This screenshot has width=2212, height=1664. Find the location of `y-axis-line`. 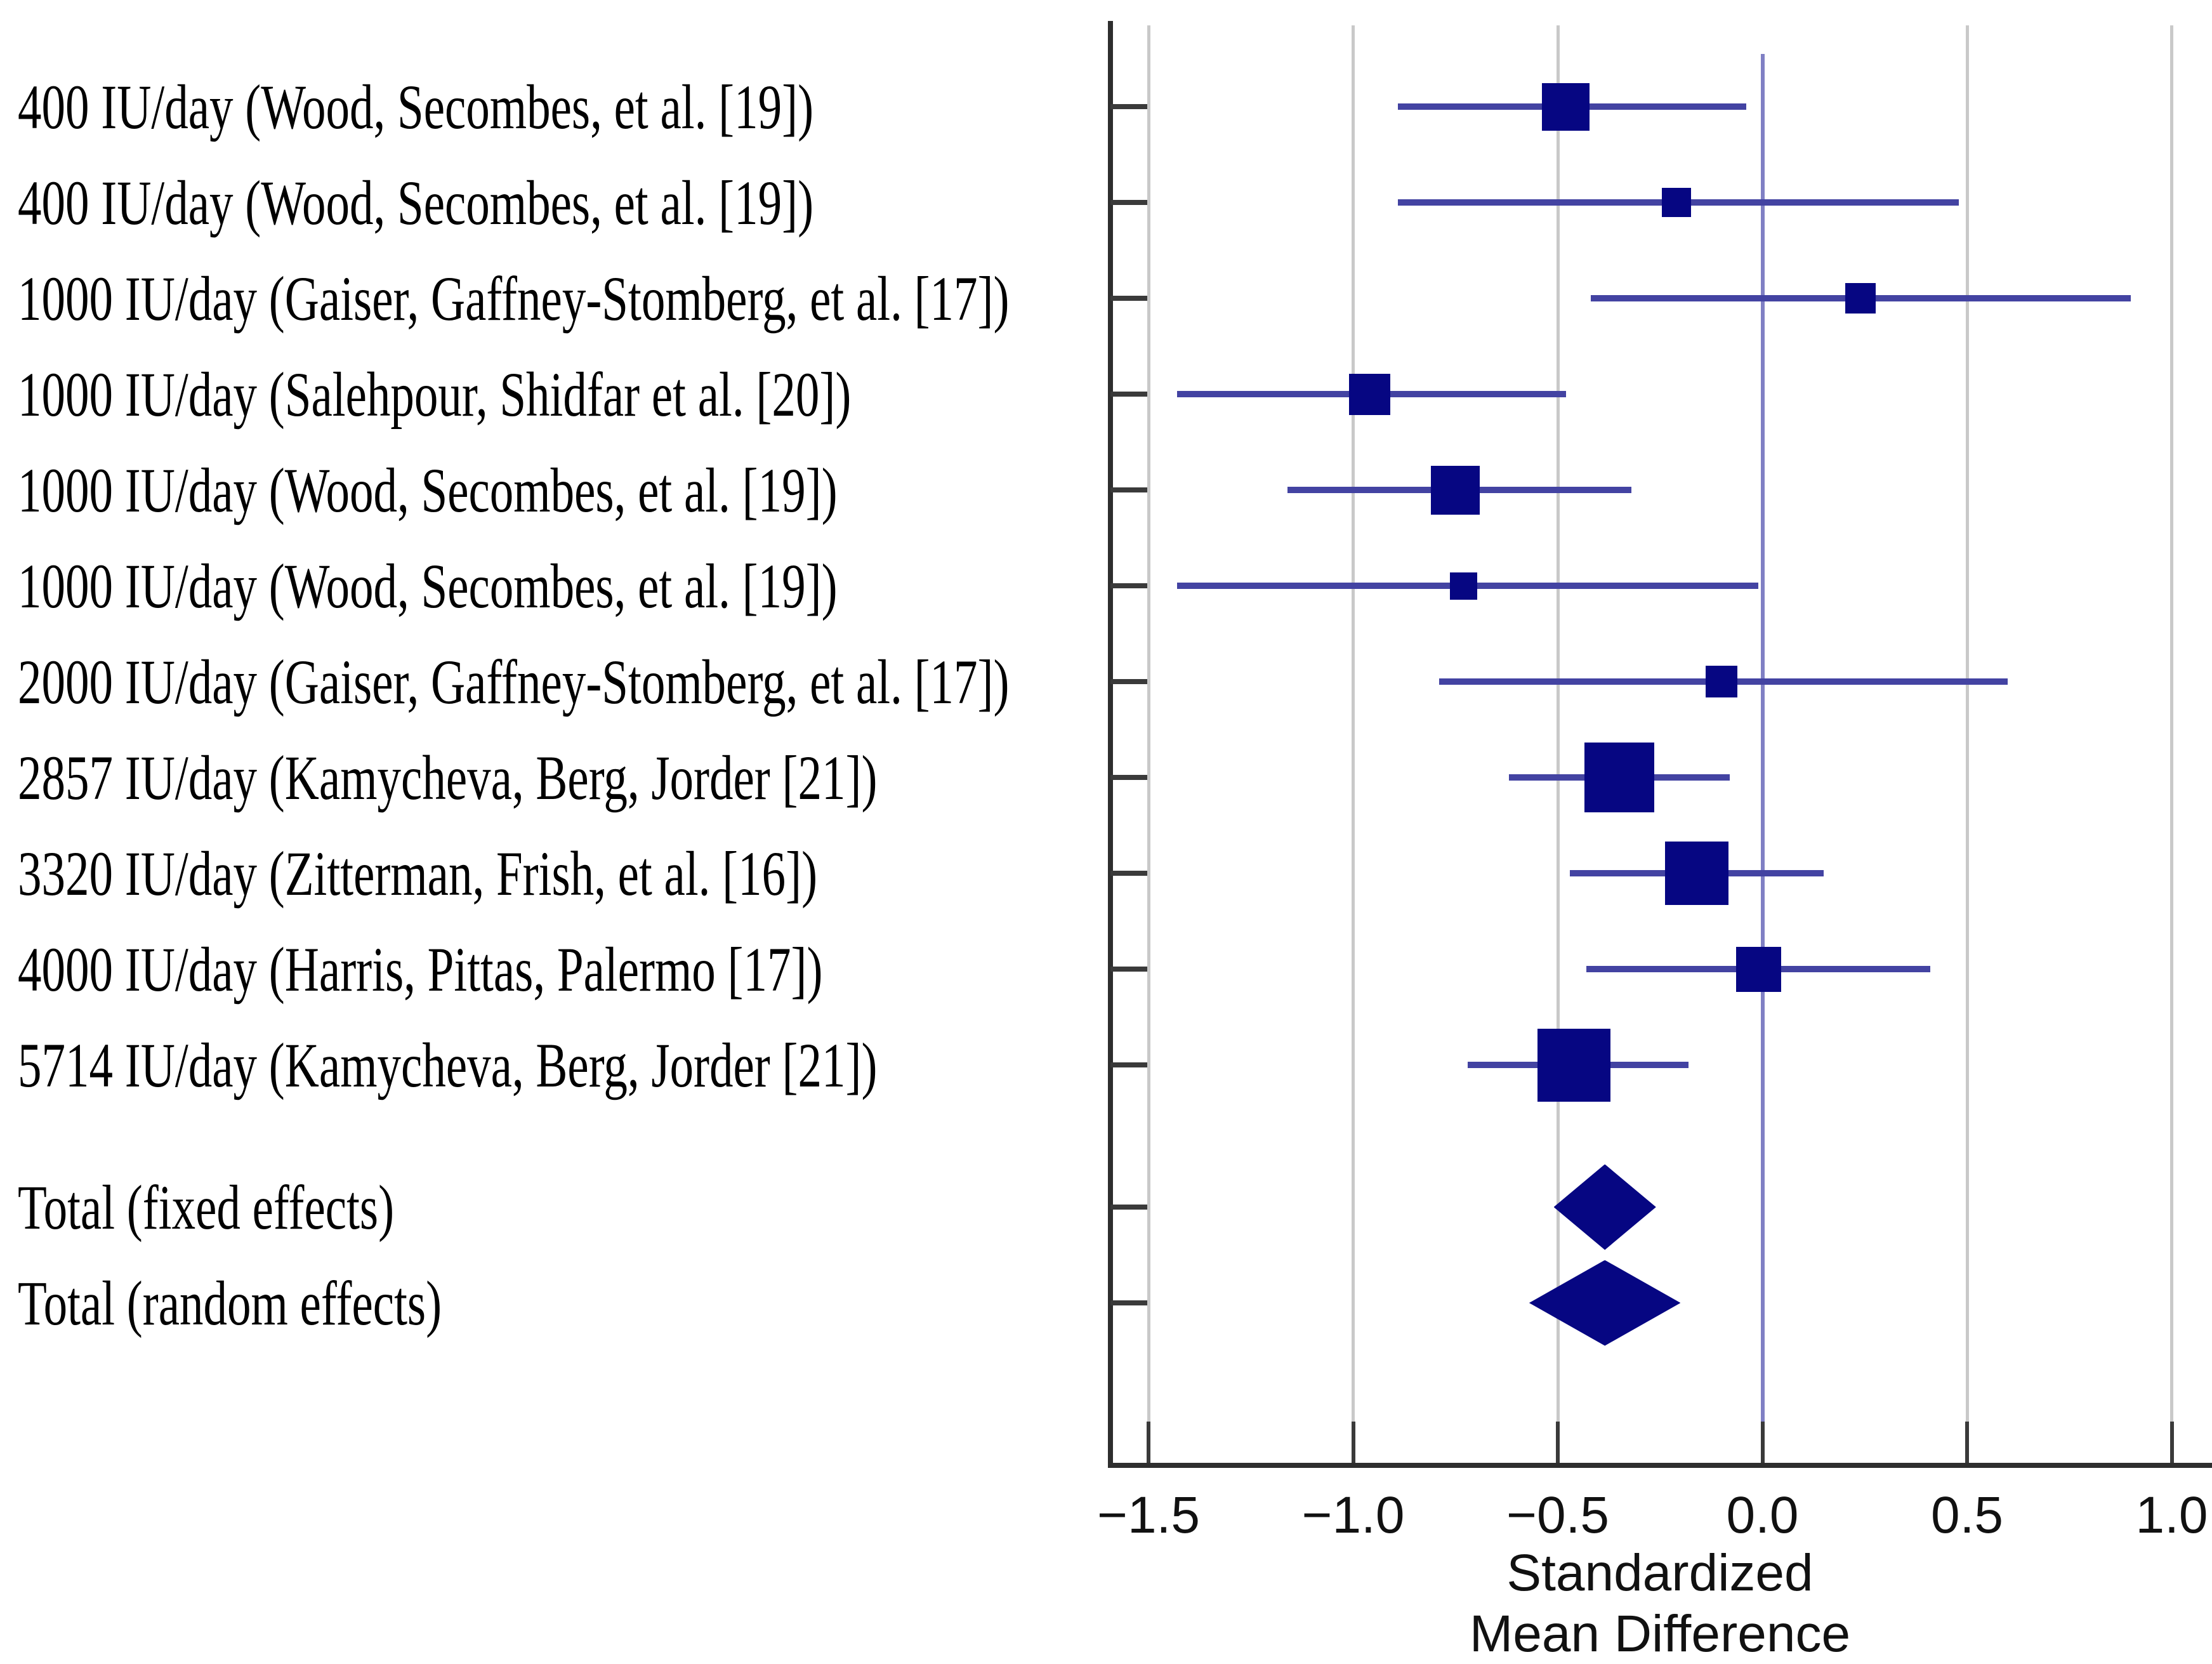

y-axis-line is located at coordinates (1110, 744).